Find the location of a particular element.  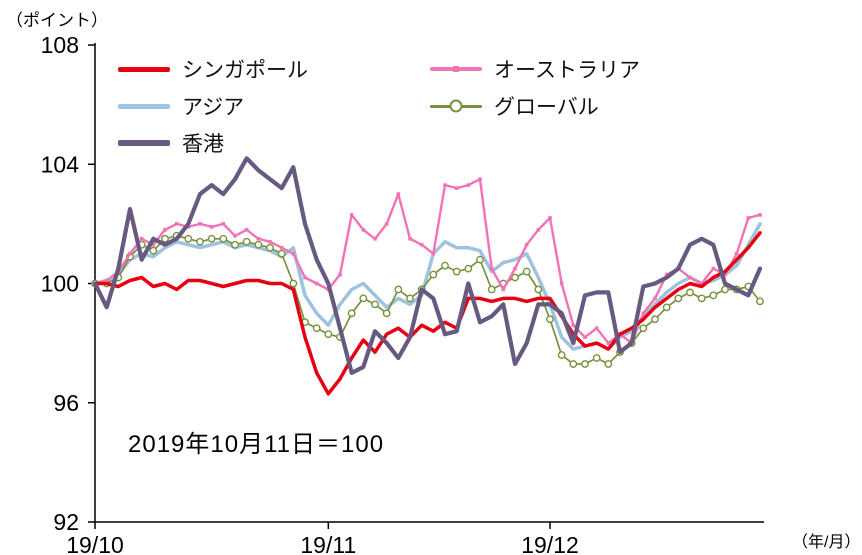

y-tick-label: 108 is located at coordinates (60, 45).